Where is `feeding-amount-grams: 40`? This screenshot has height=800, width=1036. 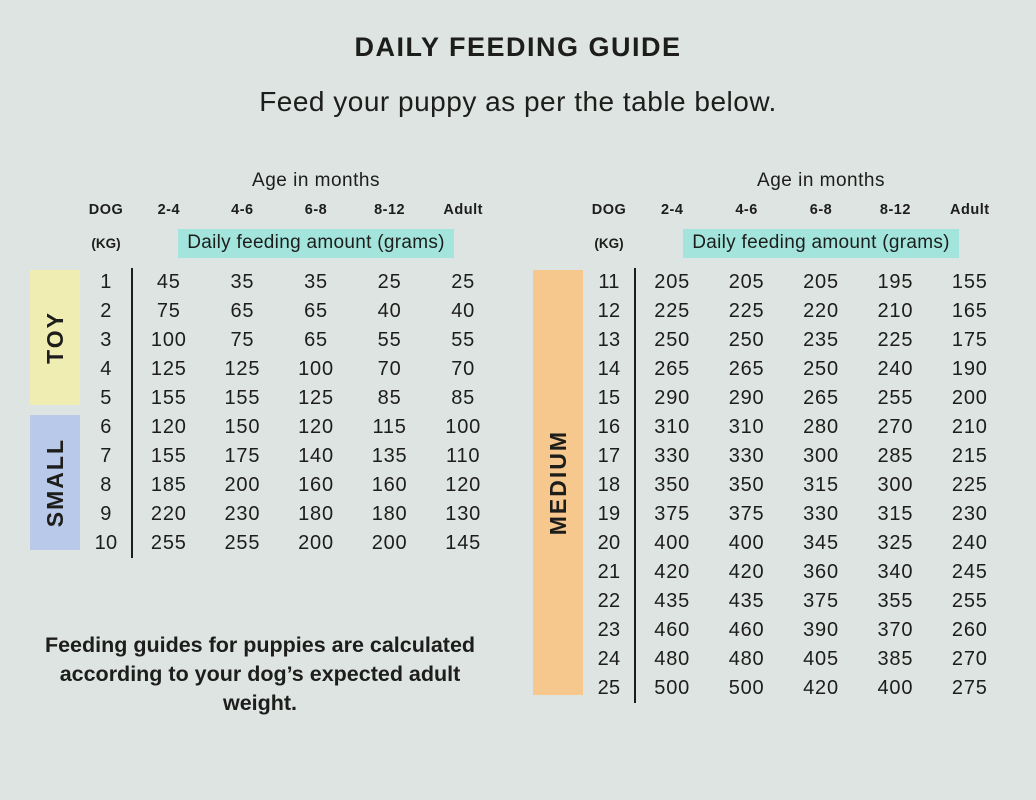 feeding-amount-grams: 40 is located at coordinates (389, 311).